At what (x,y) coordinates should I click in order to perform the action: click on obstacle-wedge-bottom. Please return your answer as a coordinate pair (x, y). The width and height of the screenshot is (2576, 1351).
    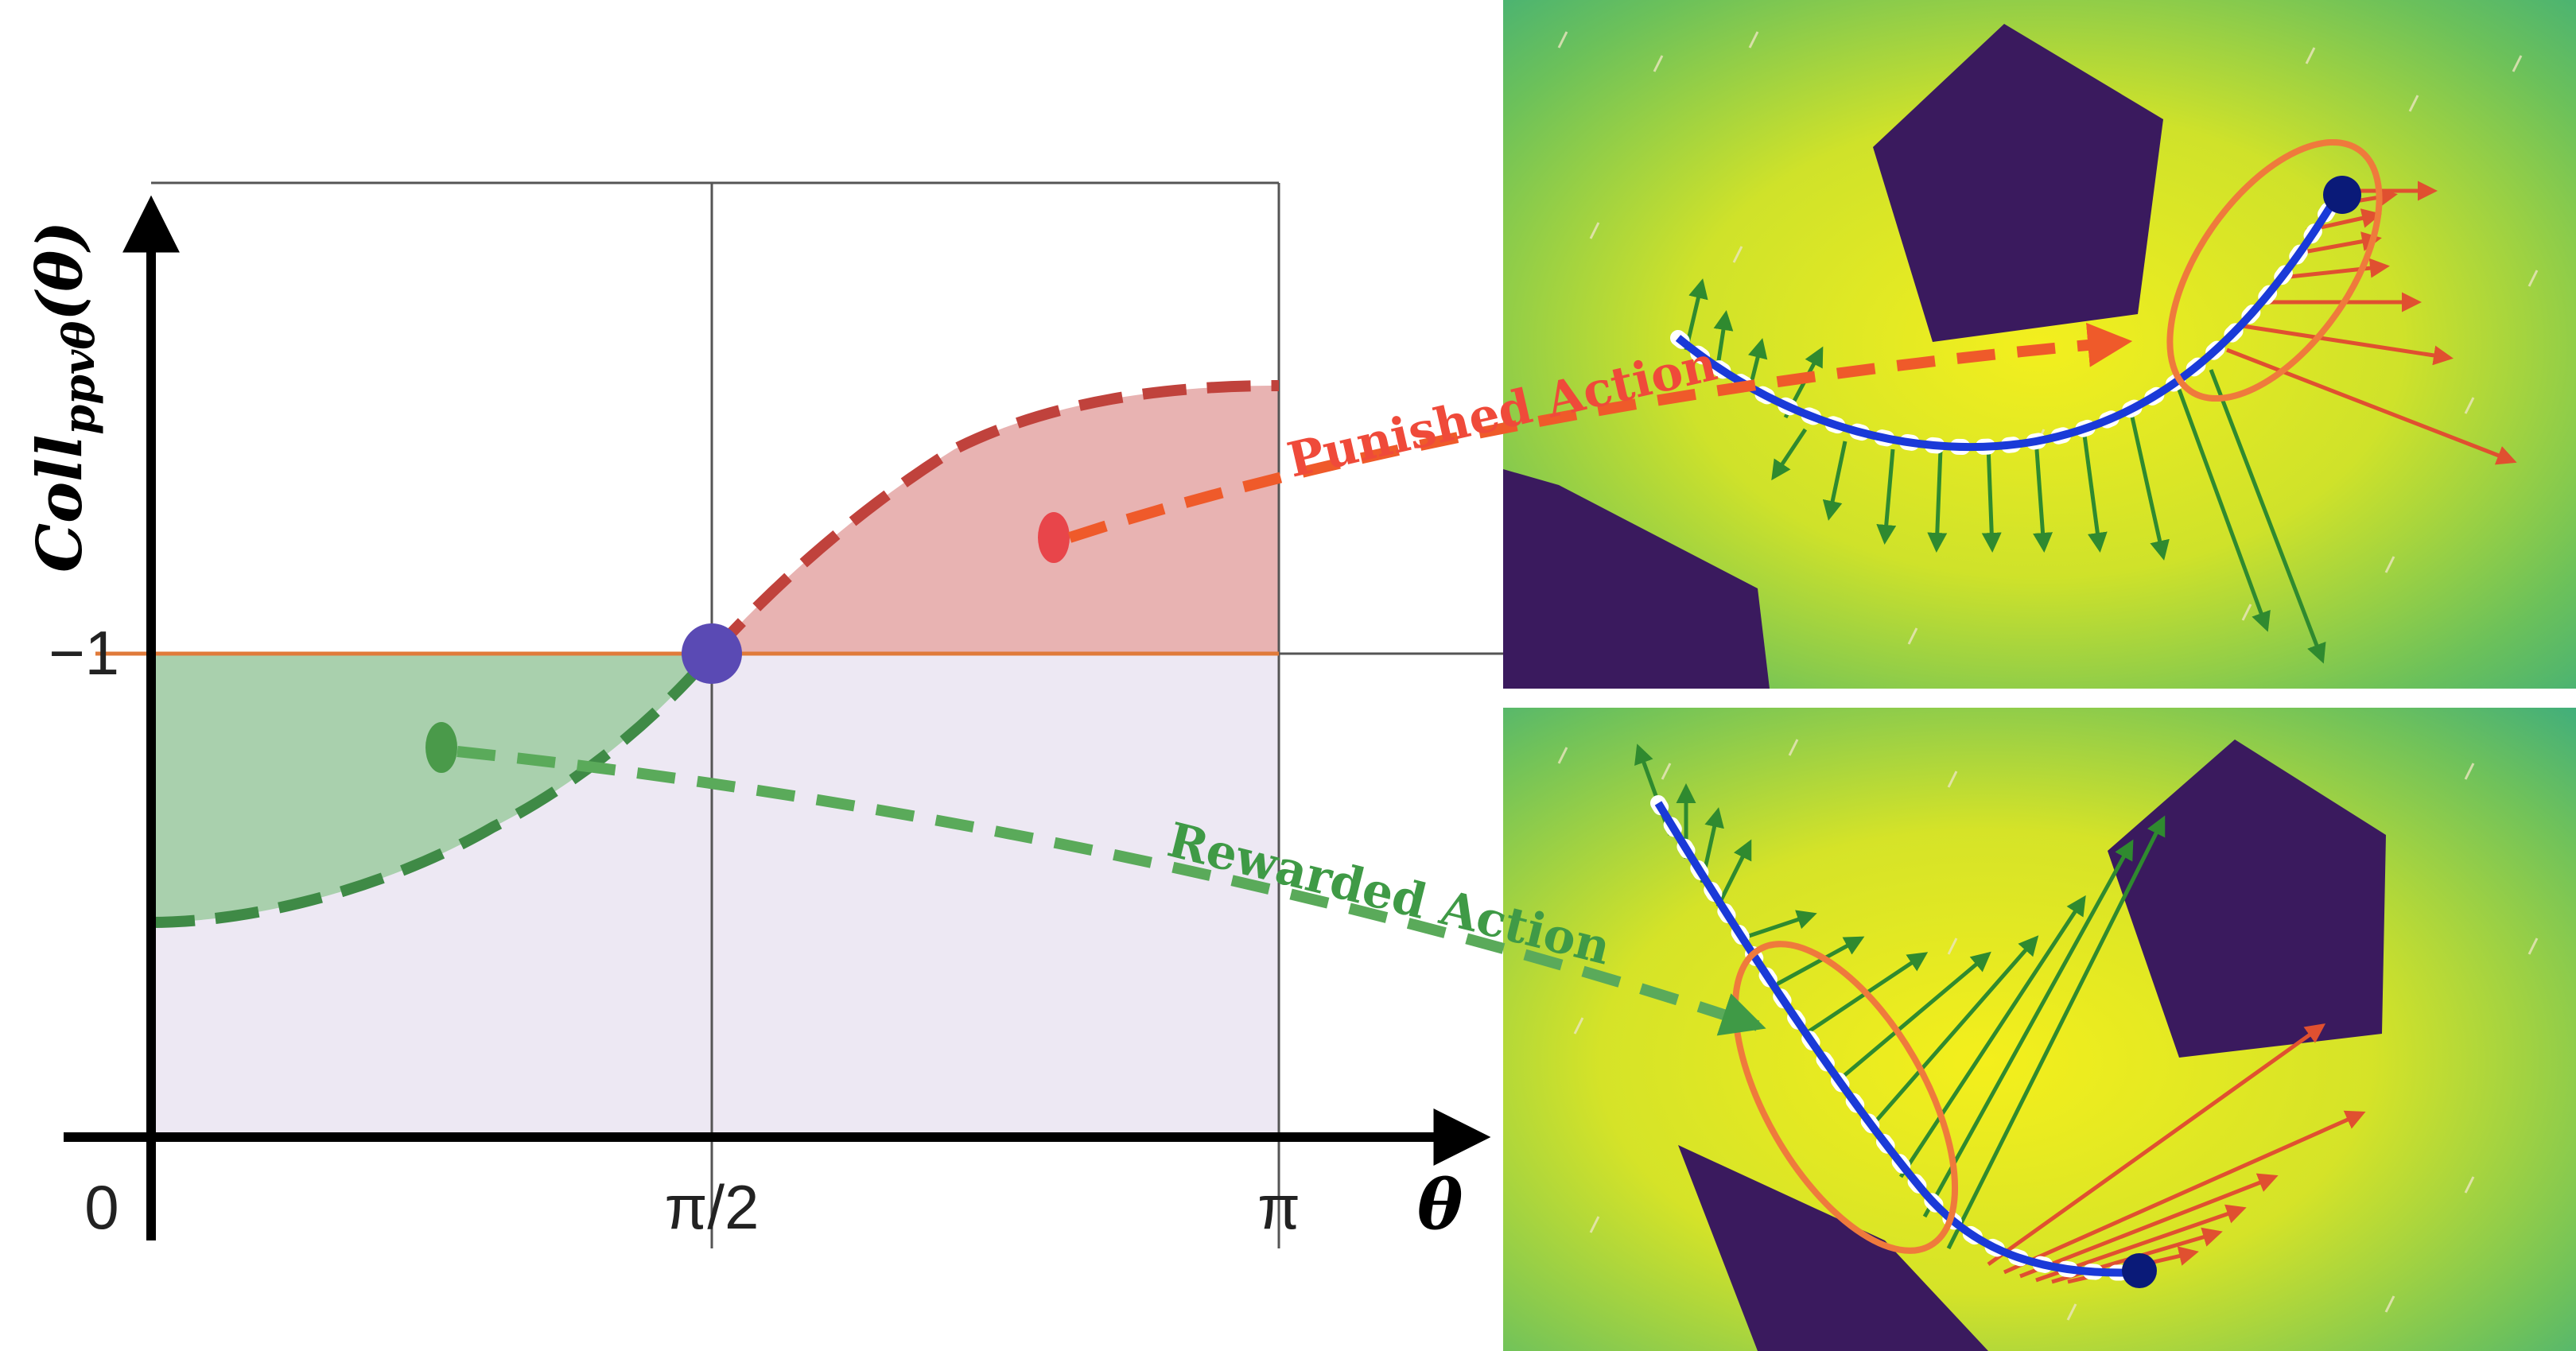
    Looking at the image, I should click on (1833, 1248).